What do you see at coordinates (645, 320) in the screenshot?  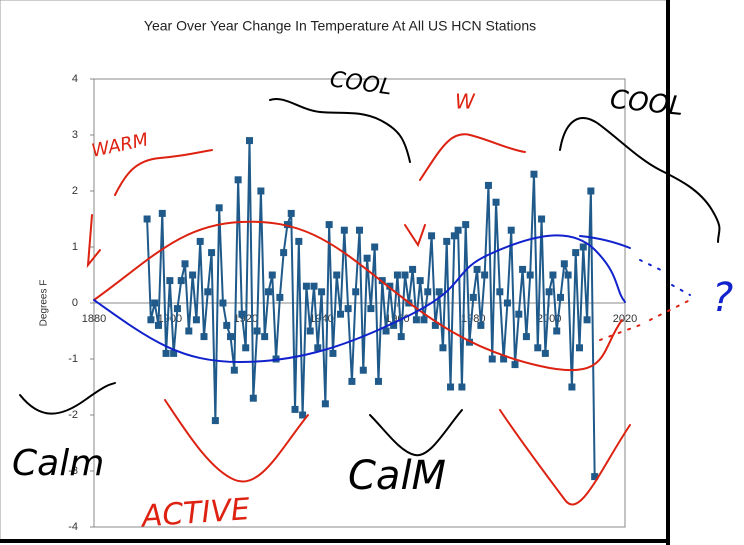 I see `hand-dots` at bounding box center [645, 320].